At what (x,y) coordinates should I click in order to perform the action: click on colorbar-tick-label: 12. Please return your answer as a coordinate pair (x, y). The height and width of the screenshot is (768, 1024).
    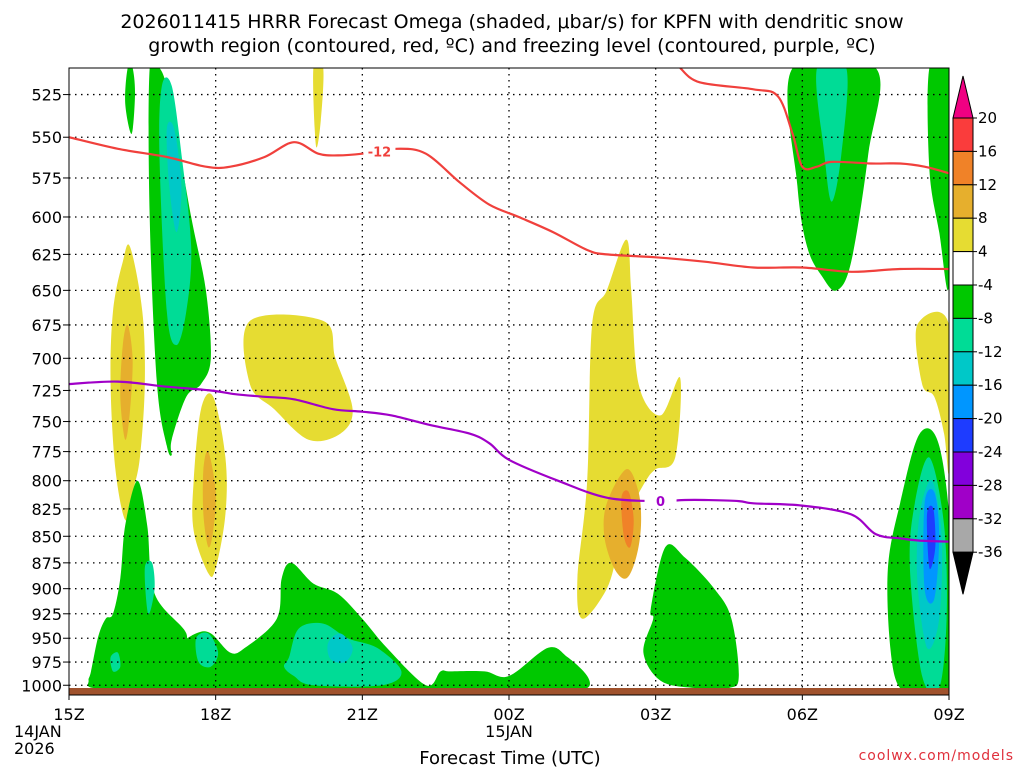
    Looking at the image, I should click on (987, 185).